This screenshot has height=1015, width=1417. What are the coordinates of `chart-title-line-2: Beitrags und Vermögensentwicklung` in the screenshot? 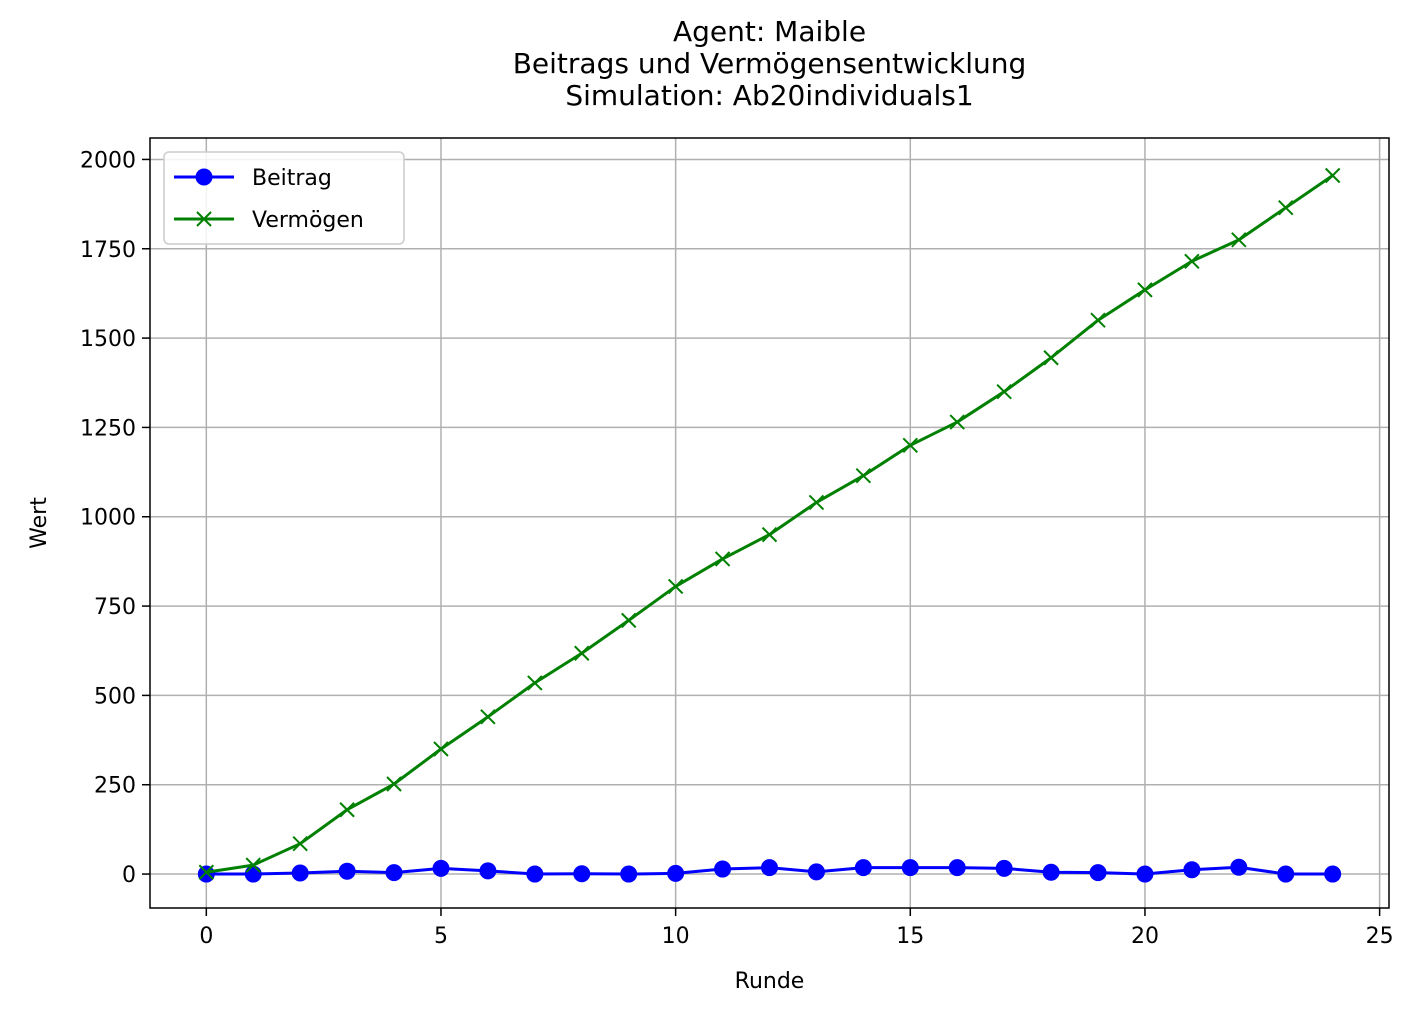 It's located at (769, 63).